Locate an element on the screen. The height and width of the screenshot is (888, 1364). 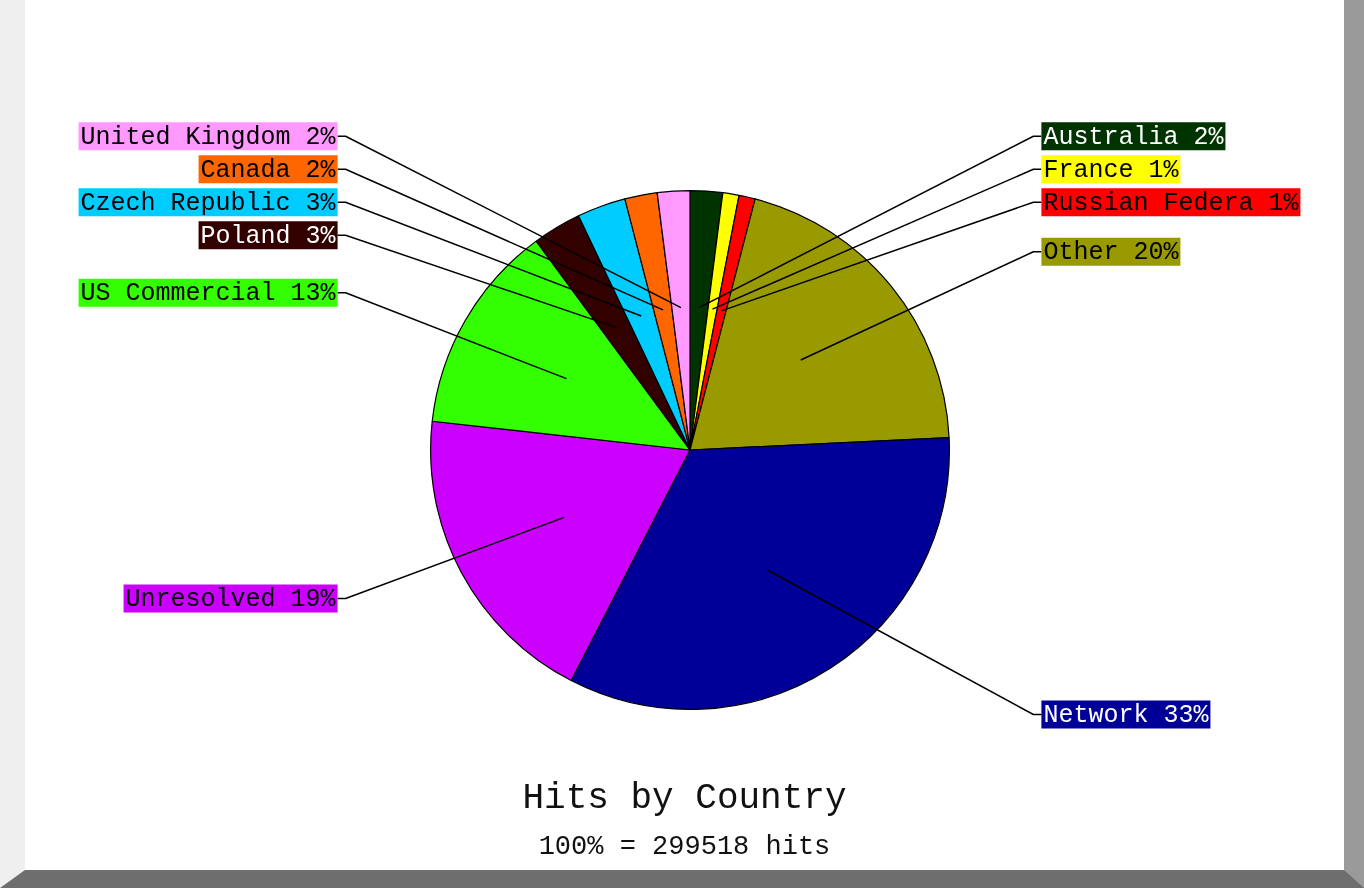
slice-label: US Commercial 13% is located at coordinates (208, 294).